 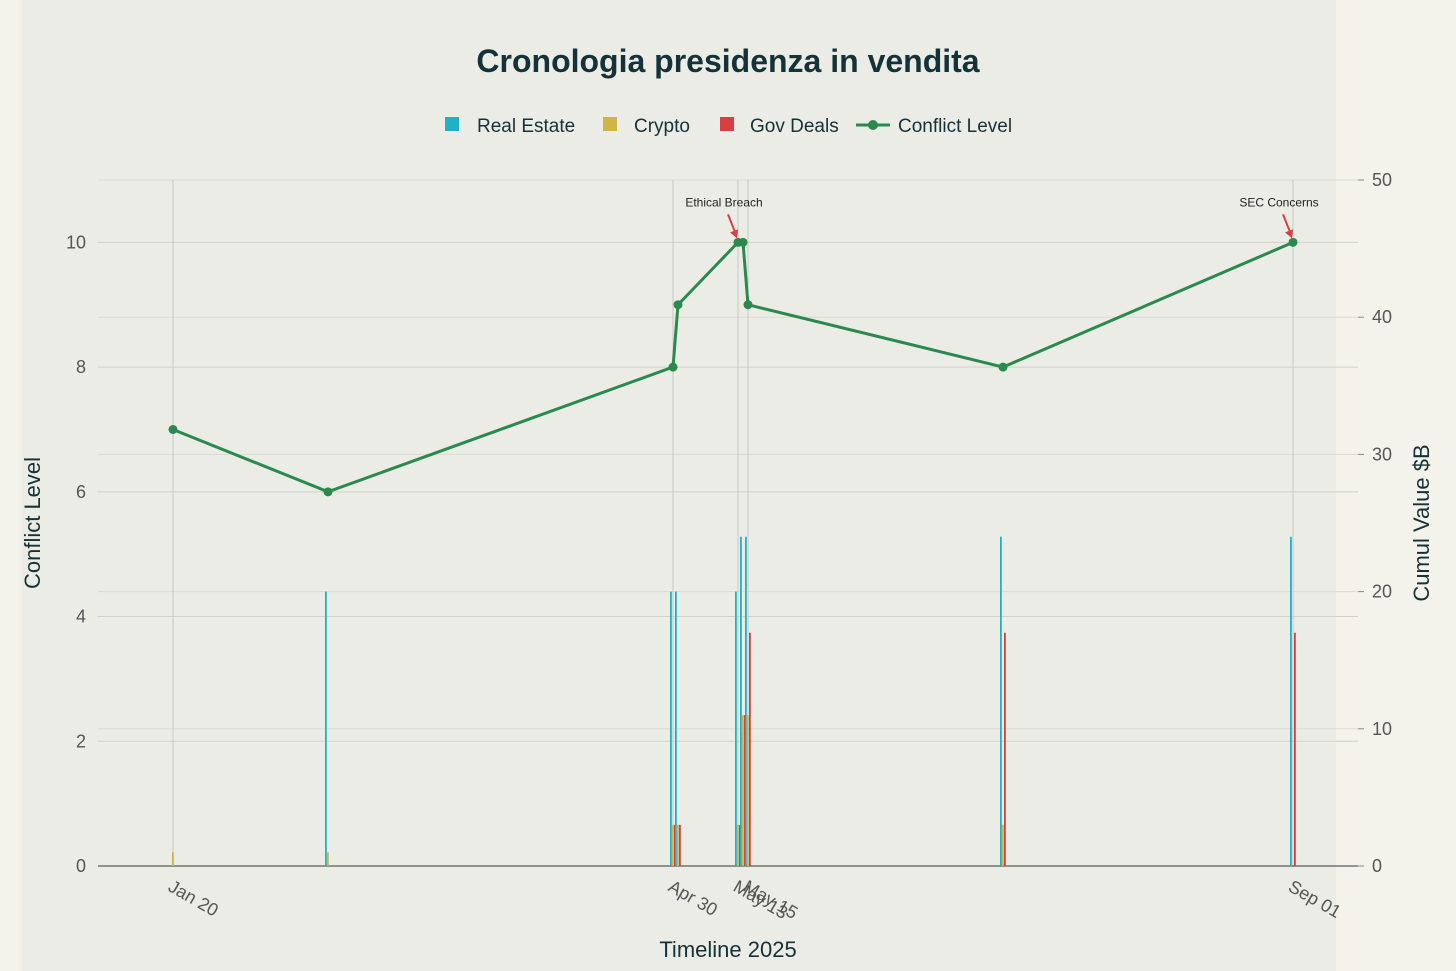 I want to click on annotation-label: SEC Concerns, so click(x=1278, y=202).